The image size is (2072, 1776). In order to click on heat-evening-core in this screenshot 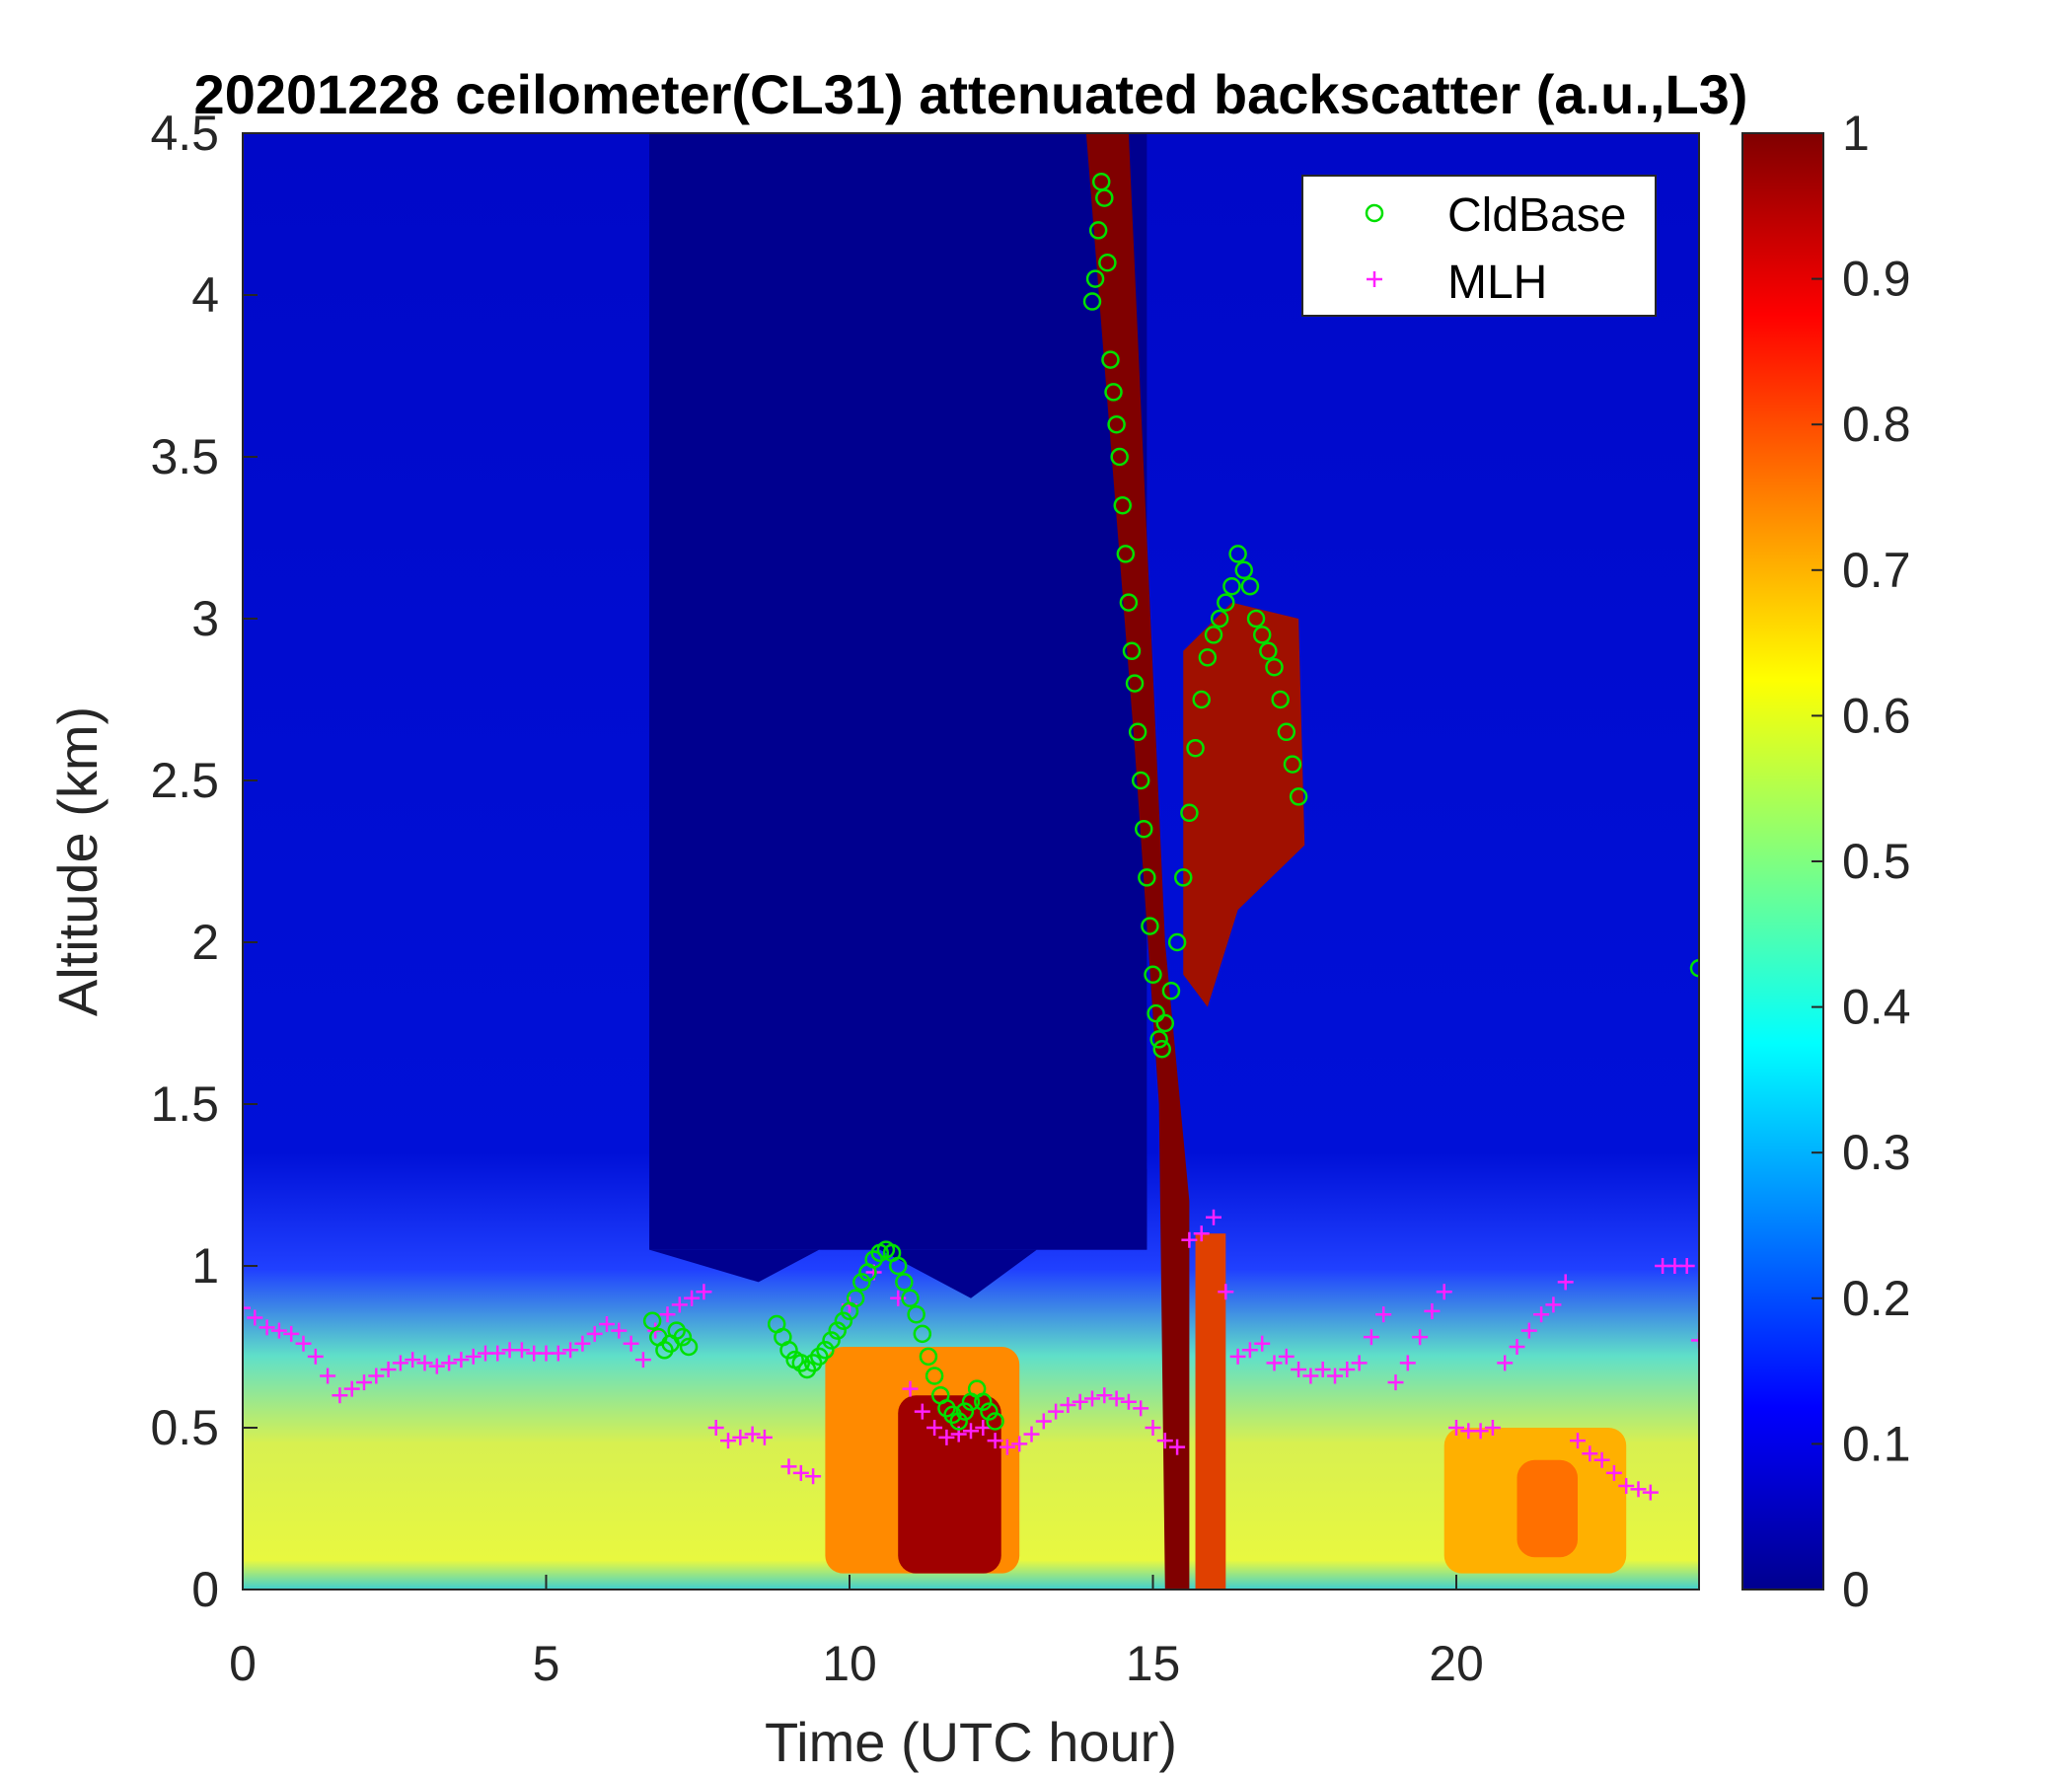, I will do `click(1548, 1509)`.